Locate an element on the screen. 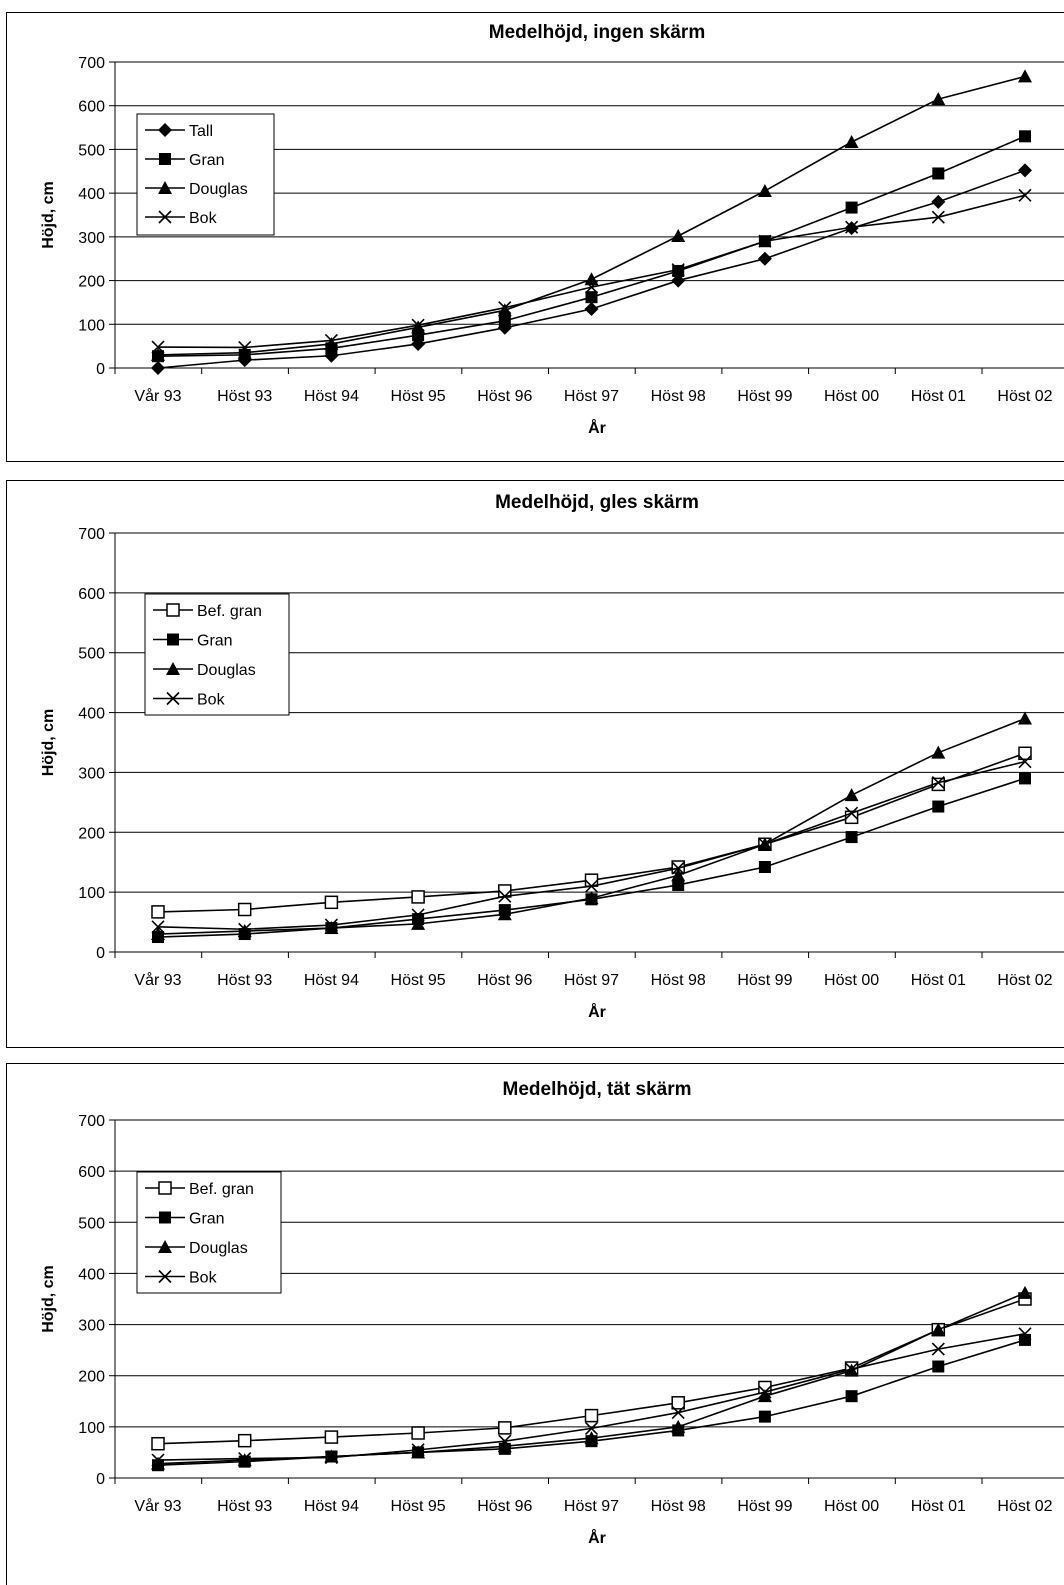 This screenshot has height=1585, width=1064. series-tall is located at coordinates (591, 269).